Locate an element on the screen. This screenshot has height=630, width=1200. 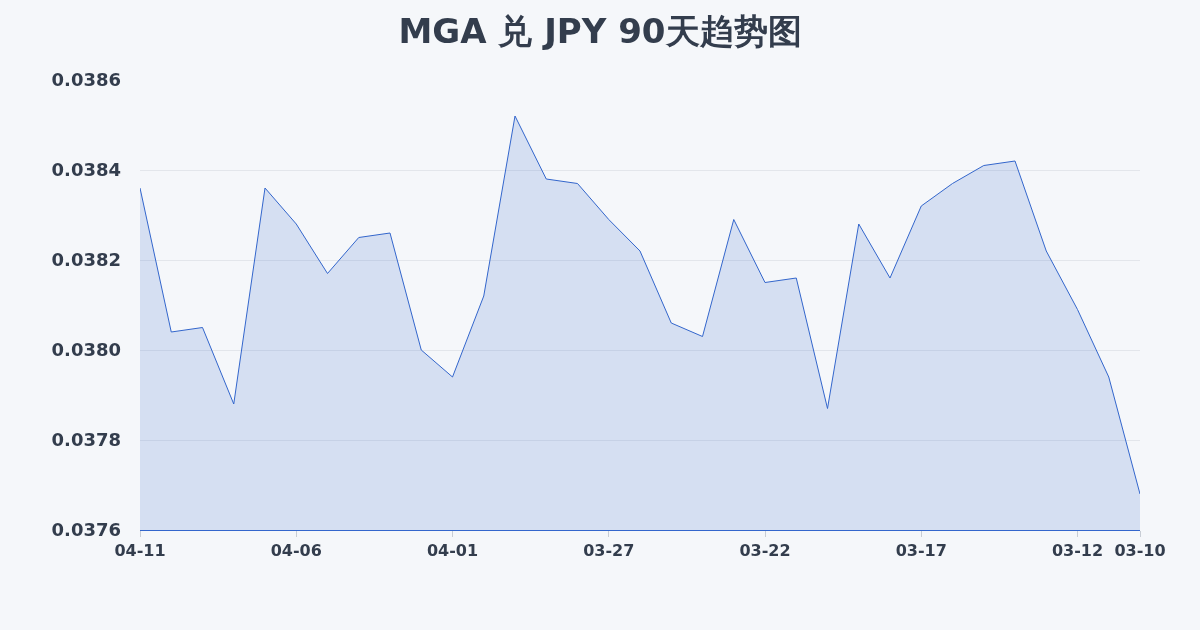
y-tick-label: 0.0382 is located at coordinates (86, 260).